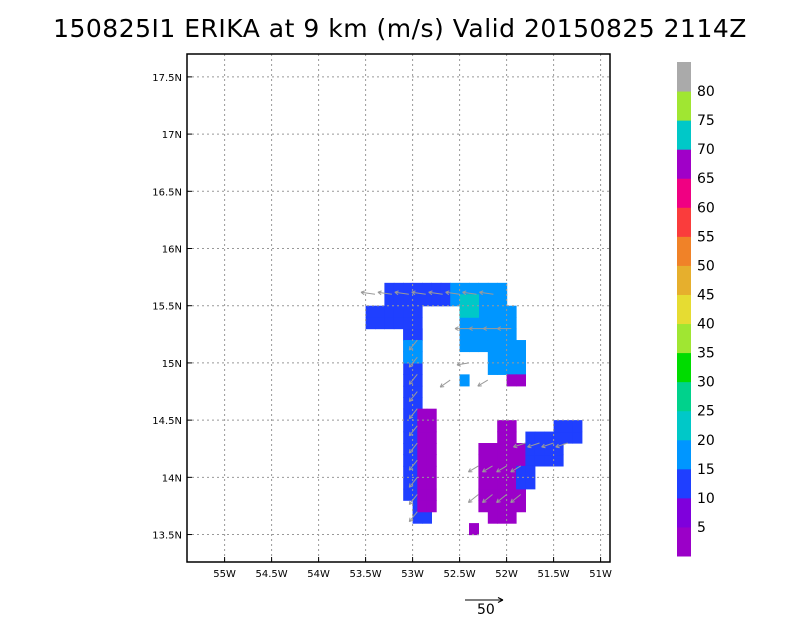  What do you see at coordinates (172, 250) in the screenshot?
I see `y-tick-label: 16N` at bounding box center [172, 250].